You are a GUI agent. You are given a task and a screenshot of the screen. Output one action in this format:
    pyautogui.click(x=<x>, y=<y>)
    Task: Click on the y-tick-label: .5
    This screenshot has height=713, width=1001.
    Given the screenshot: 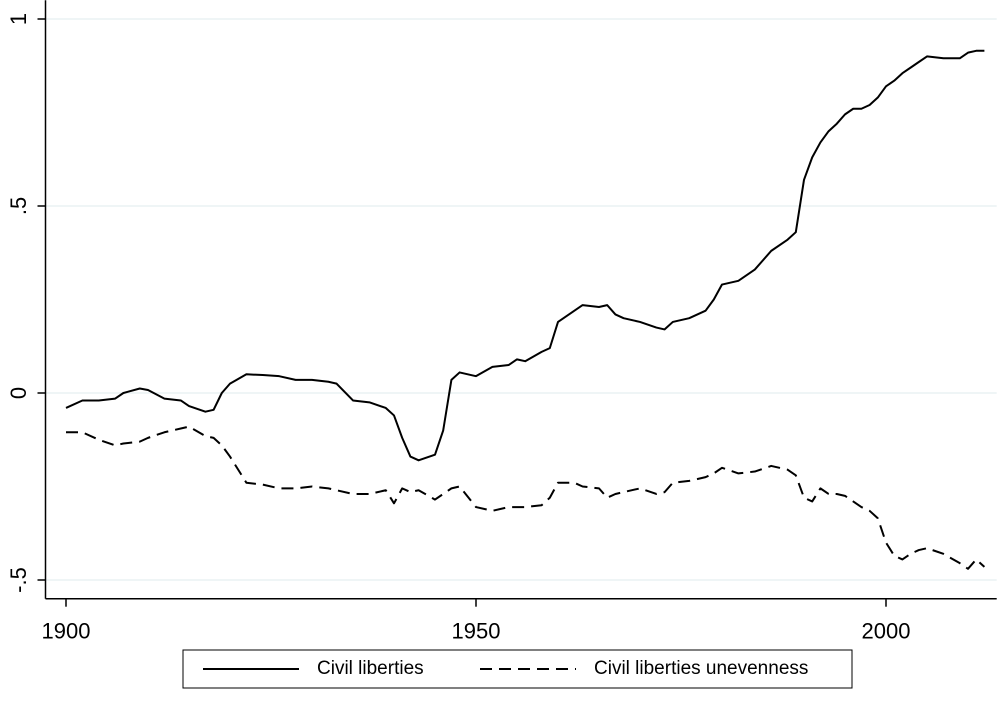 What is the action you would take?
    pyautogui.click(x=18, y=206)
    